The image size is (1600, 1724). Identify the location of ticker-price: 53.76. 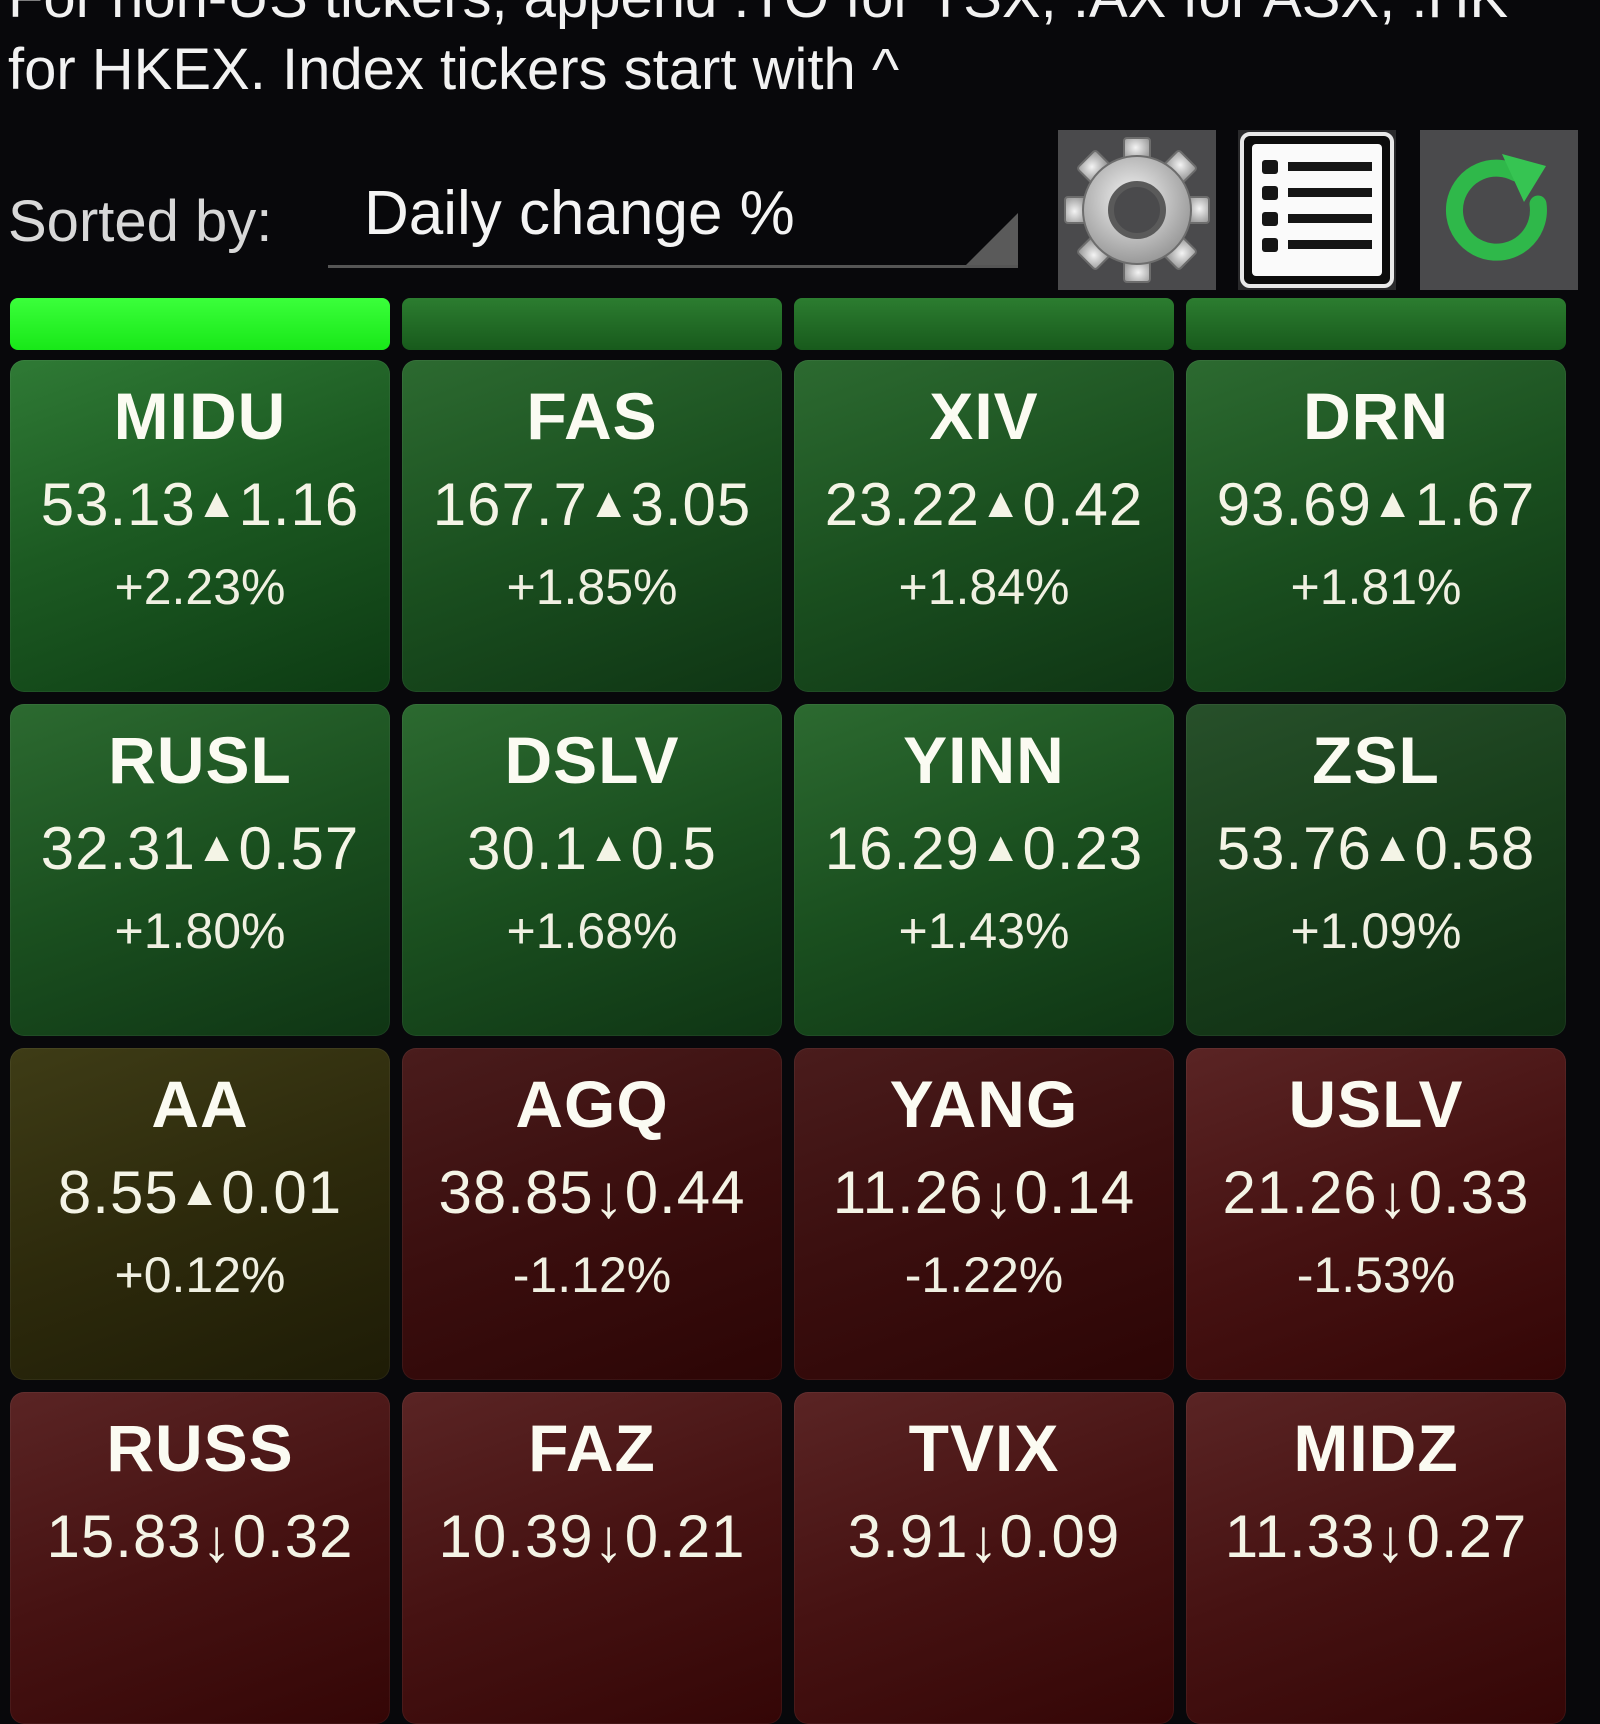
(1294, 848).